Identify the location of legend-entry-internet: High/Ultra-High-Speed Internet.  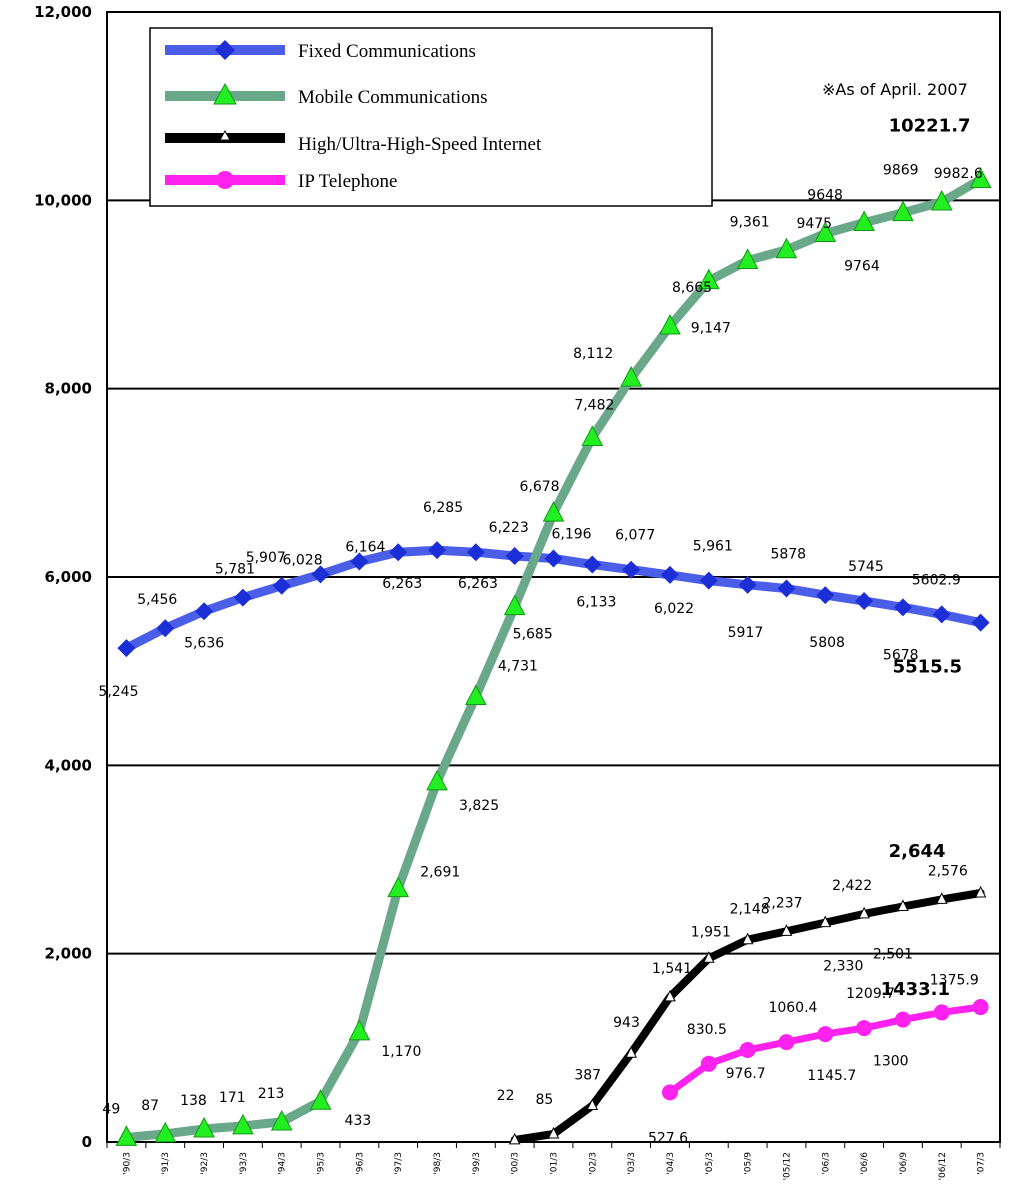
(353, 142).